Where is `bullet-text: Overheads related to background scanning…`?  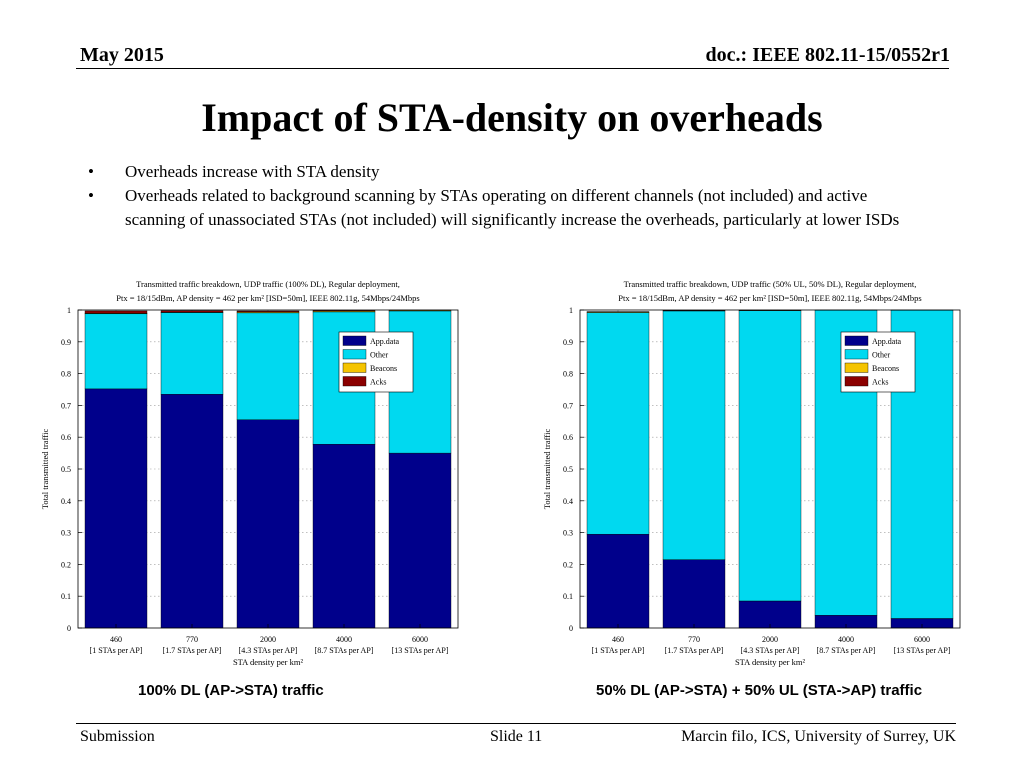 bullet-text: Overheads related to background scanning… is located at coordinates (512, 207).